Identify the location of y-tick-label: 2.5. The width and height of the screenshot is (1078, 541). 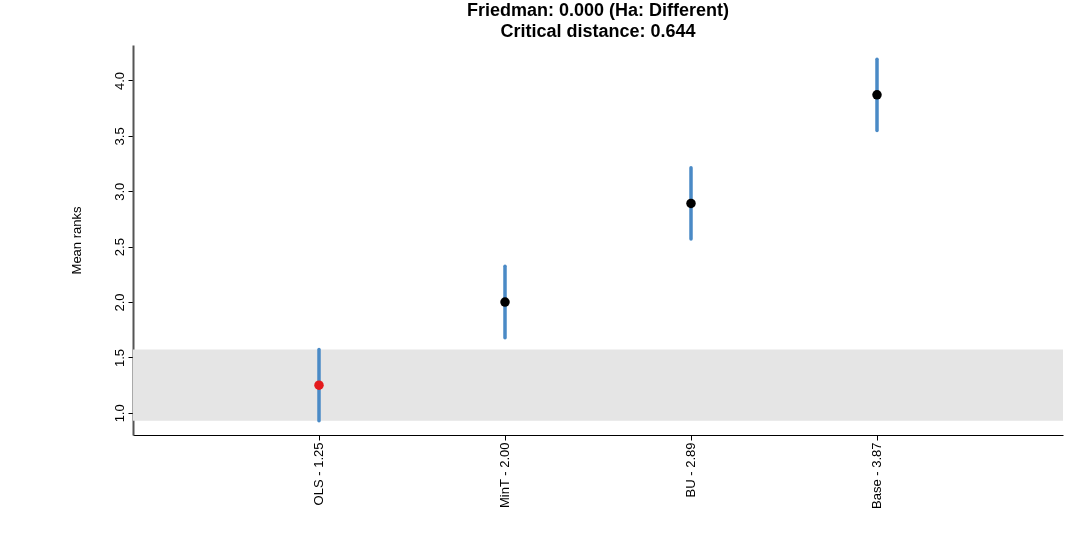
(119, 247).